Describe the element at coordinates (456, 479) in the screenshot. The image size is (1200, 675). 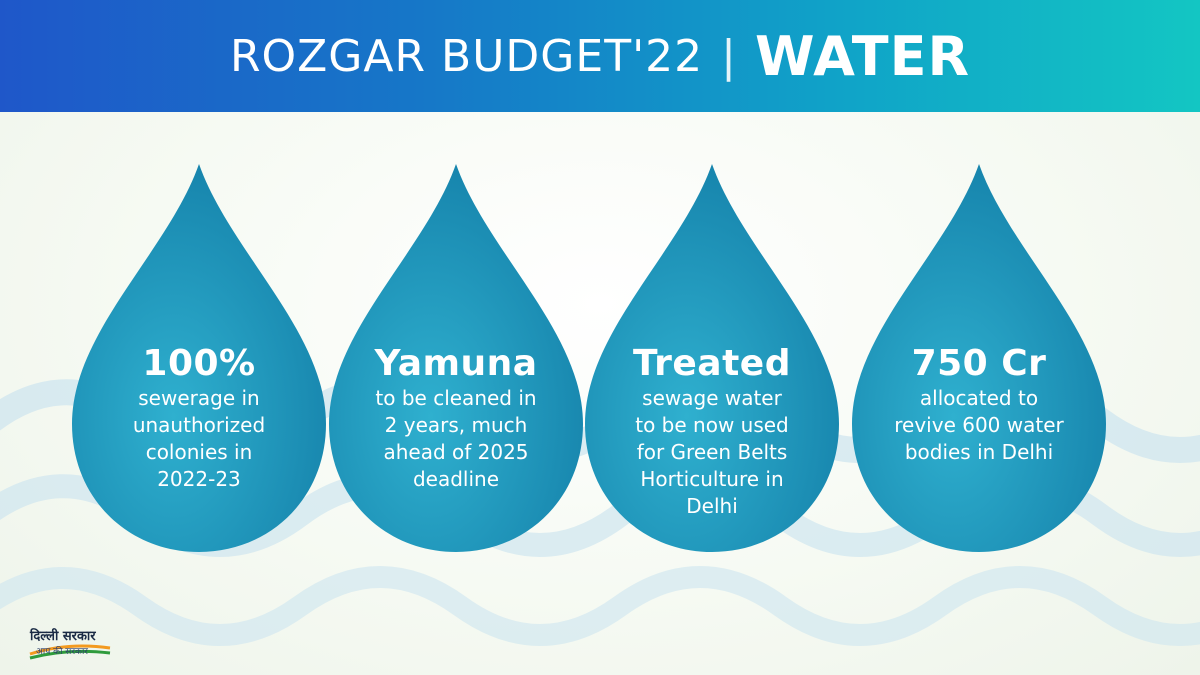
I see `drop-line: deadline` at that location.